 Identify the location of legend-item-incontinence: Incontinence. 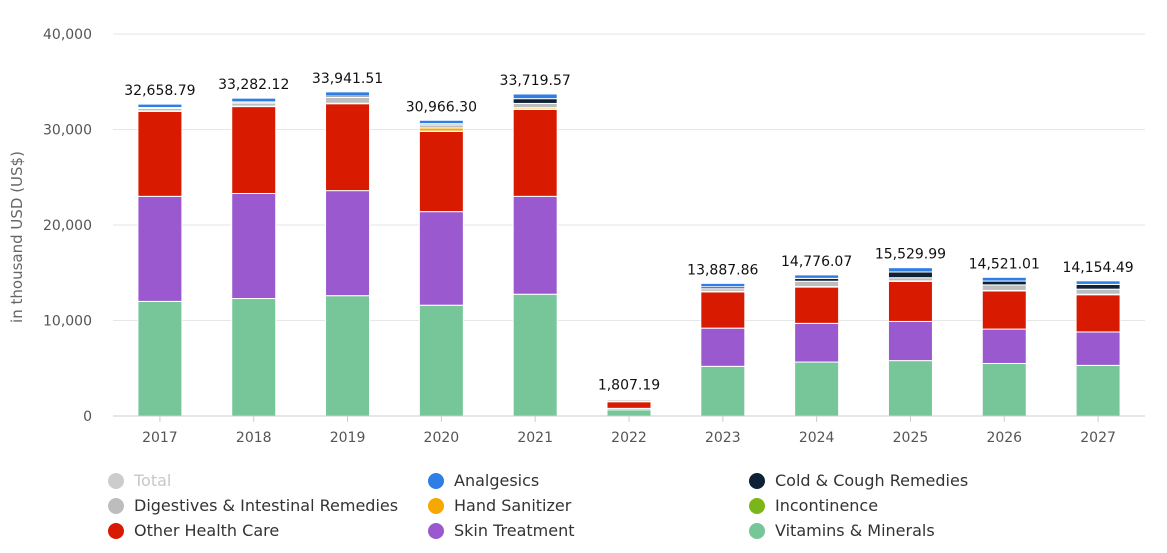
(813, 505).